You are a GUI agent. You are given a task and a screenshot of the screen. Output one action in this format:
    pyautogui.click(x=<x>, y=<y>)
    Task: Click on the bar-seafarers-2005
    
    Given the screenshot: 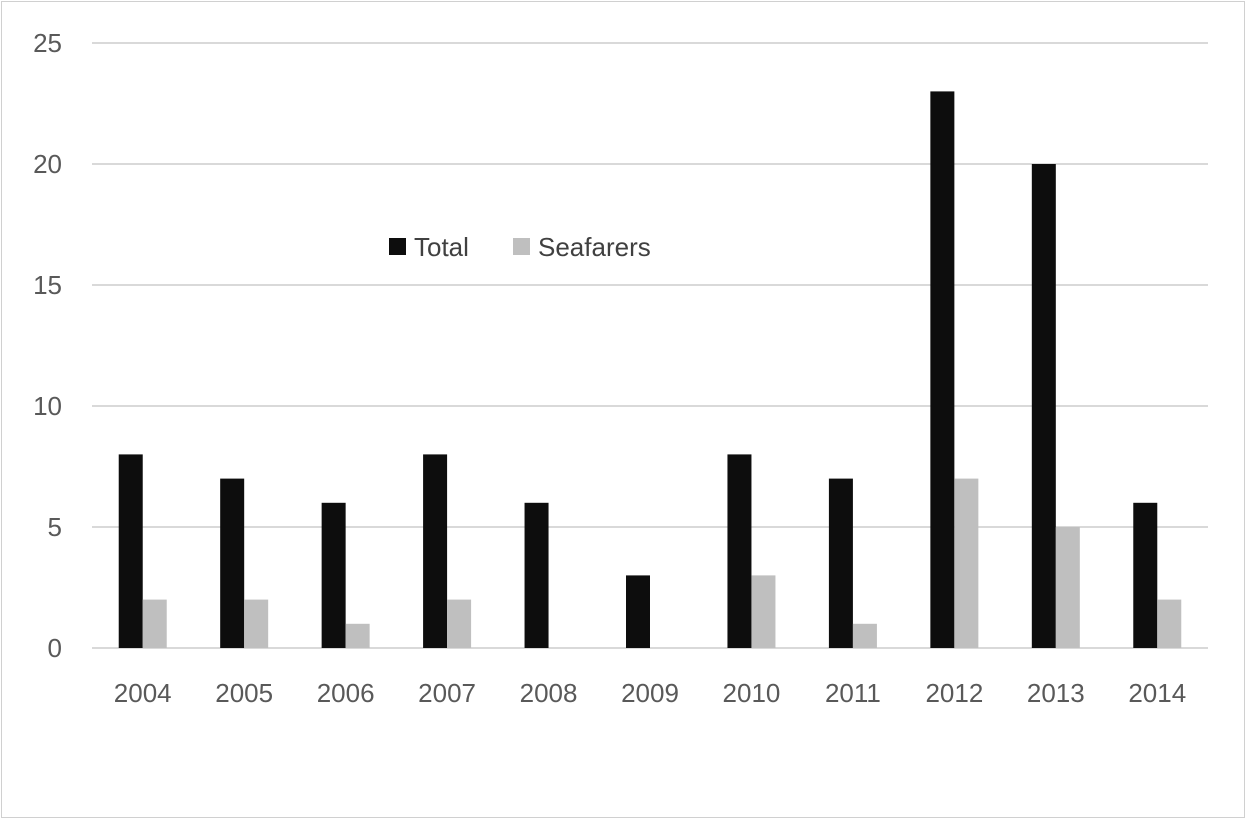 What is the action you would take?
    pyautogui.click(x=256, y=623)
    